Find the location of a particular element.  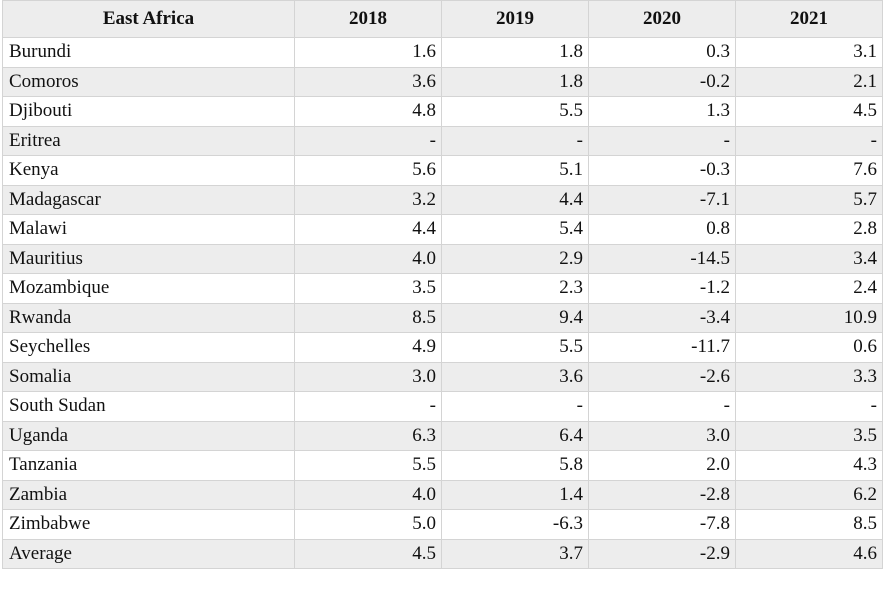

value-2021-cell: 5.7 is located at coordinates (809, 199).